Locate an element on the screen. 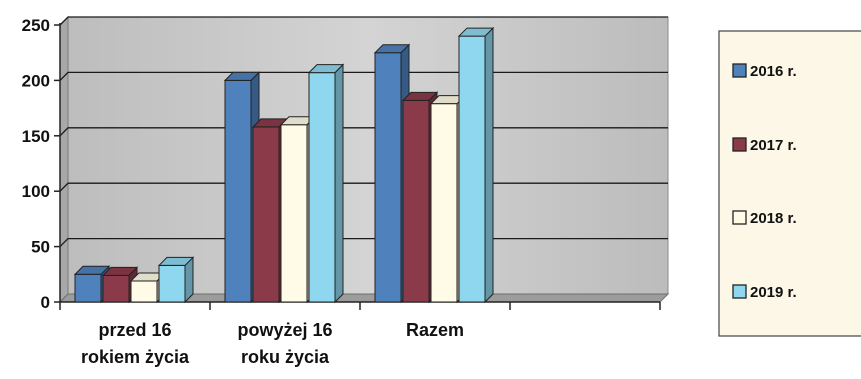  legend-item: 2016 r. is located at coordinates (764, 71).